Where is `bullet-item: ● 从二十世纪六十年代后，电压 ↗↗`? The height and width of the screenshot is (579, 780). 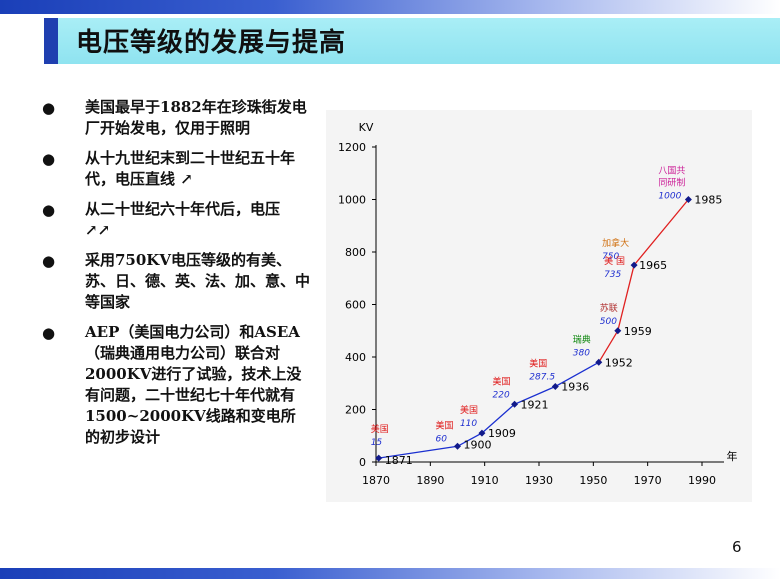 bullet-item: ● 从二十世纪六十年代后，电压 ↗↗ is located at coordinates (175, 220).